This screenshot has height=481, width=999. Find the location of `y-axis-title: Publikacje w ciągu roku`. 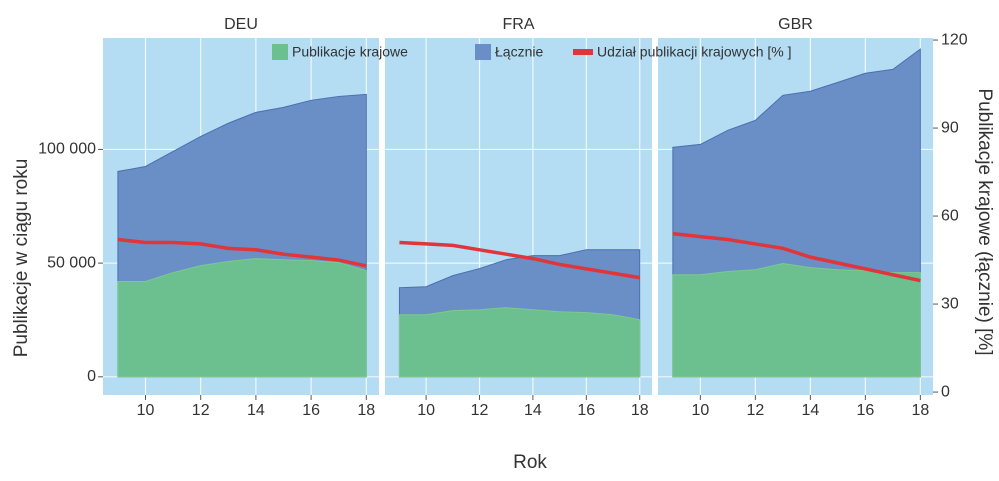

y-axis-title: Publikacje w ciągu roku is located at coordinates (21, 258).